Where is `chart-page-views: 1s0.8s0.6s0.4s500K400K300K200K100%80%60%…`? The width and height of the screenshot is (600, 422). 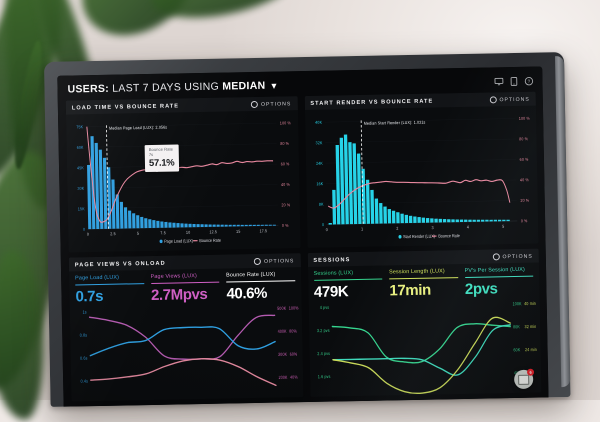
chart-page-views: 1s0.8s0.6s0.4s500K400K300K200K100%80%60%… is located at coordinates (186, 351).